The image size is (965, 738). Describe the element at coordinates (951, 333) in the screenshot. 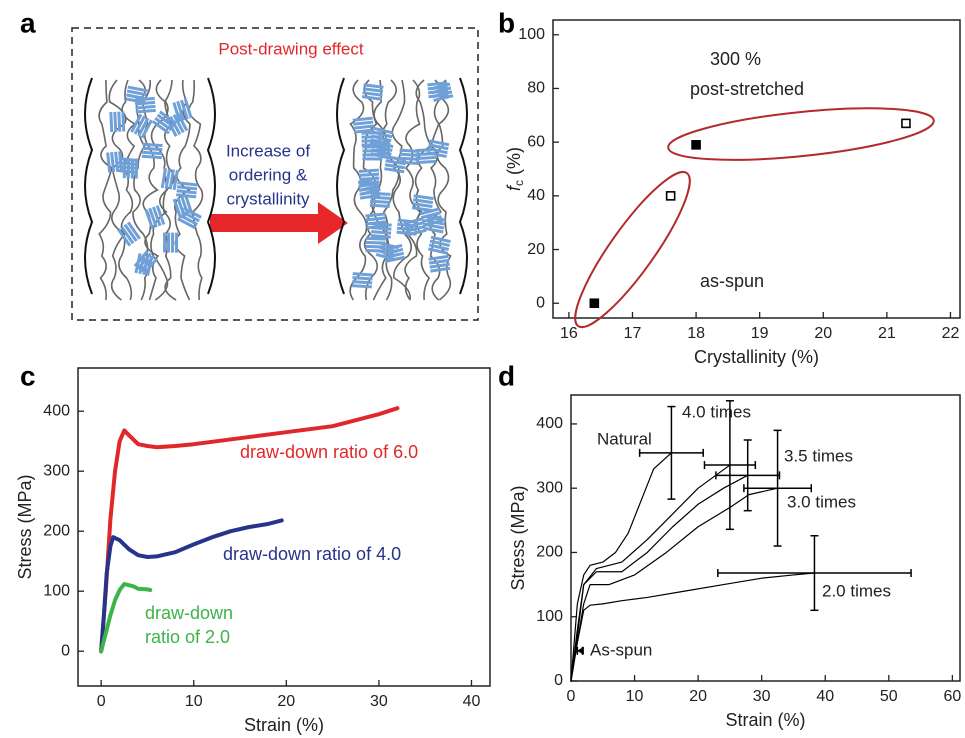

I see `x-tick-label: 22` at that location.